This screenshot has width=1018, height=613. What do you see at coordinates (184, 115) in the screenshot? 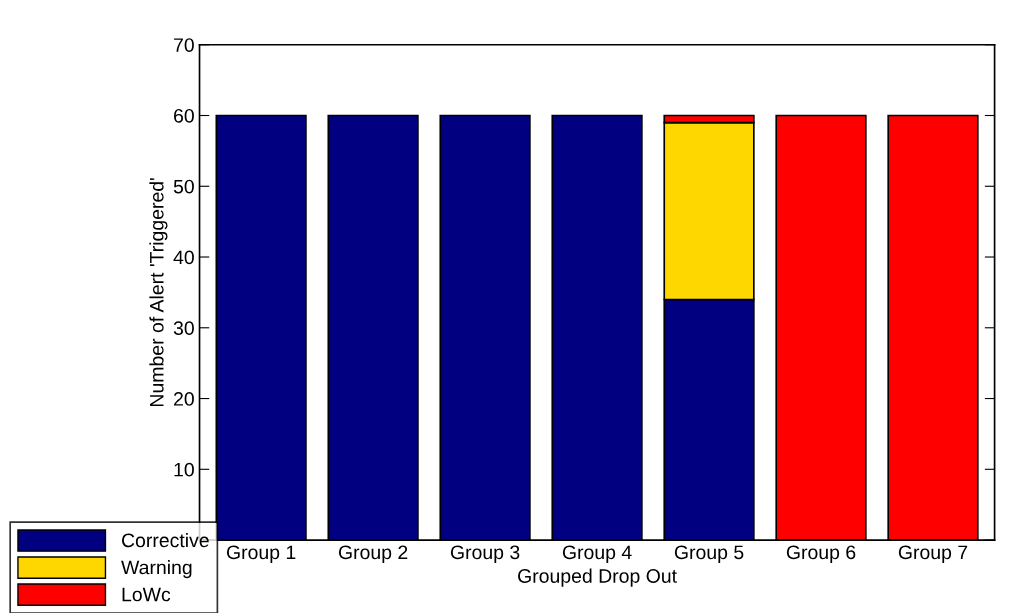
I see `y-tick-label: 60` at bounding box center [184, 115].